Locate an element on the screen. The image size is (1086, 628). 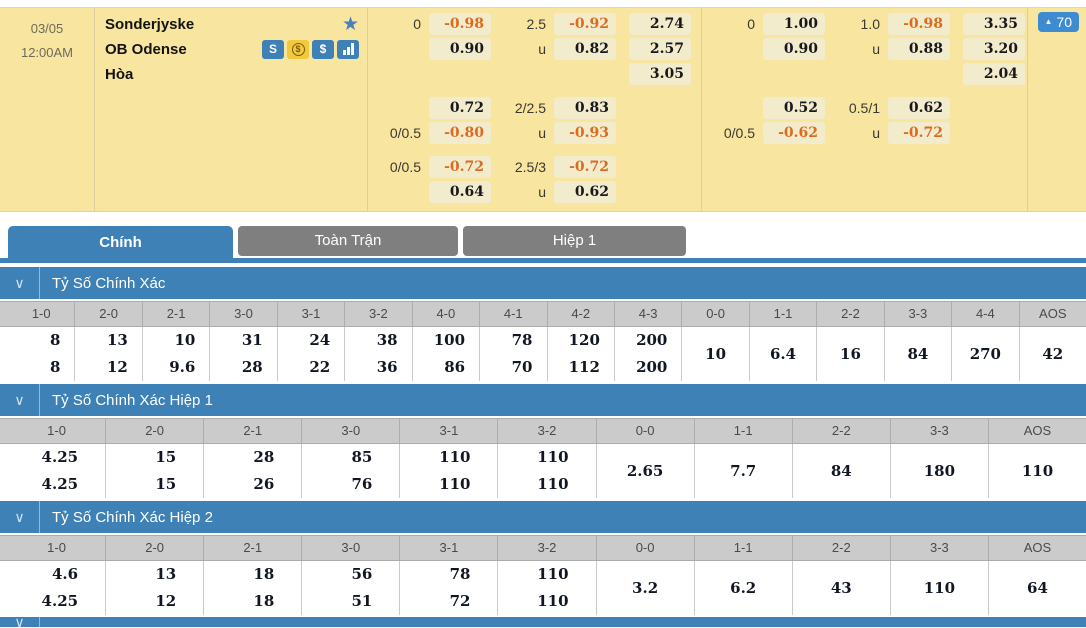
teams-column: Sonderjyske ★ OB Odense S $ $ Hòa is located at coordinates (231, 109).